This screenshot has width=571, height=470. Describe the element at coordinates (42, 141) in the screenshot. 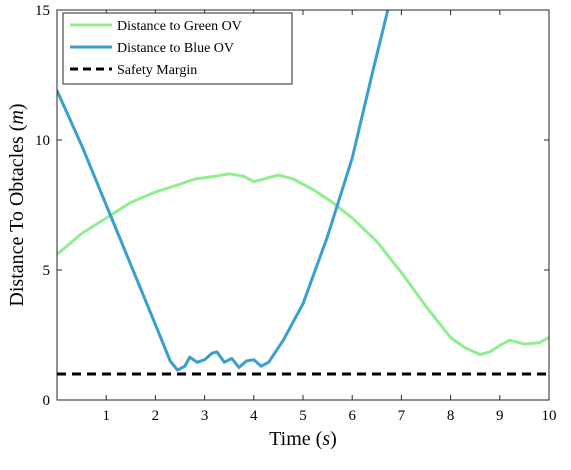

I see `y-tick-label: 10` at that location.